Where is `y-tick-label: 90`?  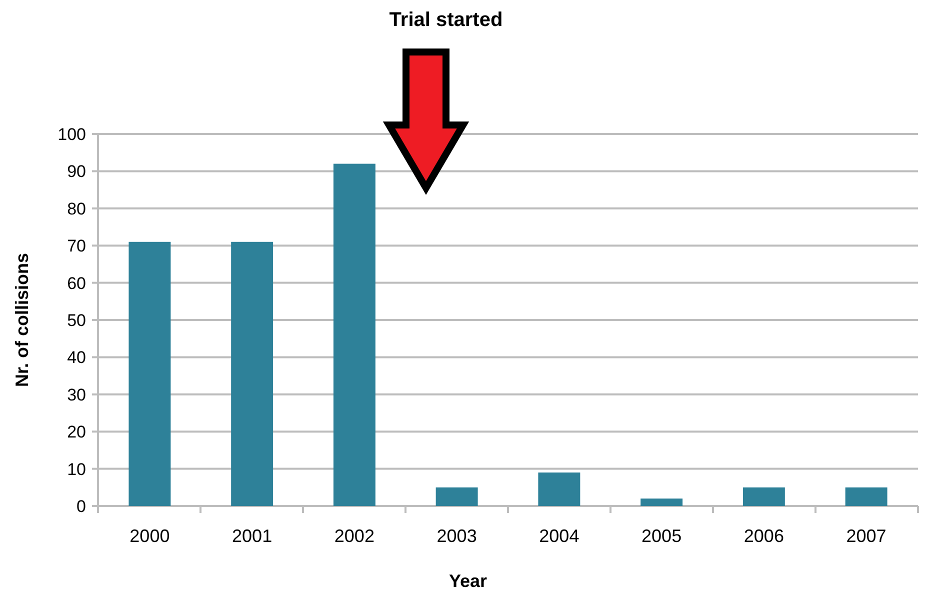 y-tick-label: 90 is located at coordinates (76, 172).